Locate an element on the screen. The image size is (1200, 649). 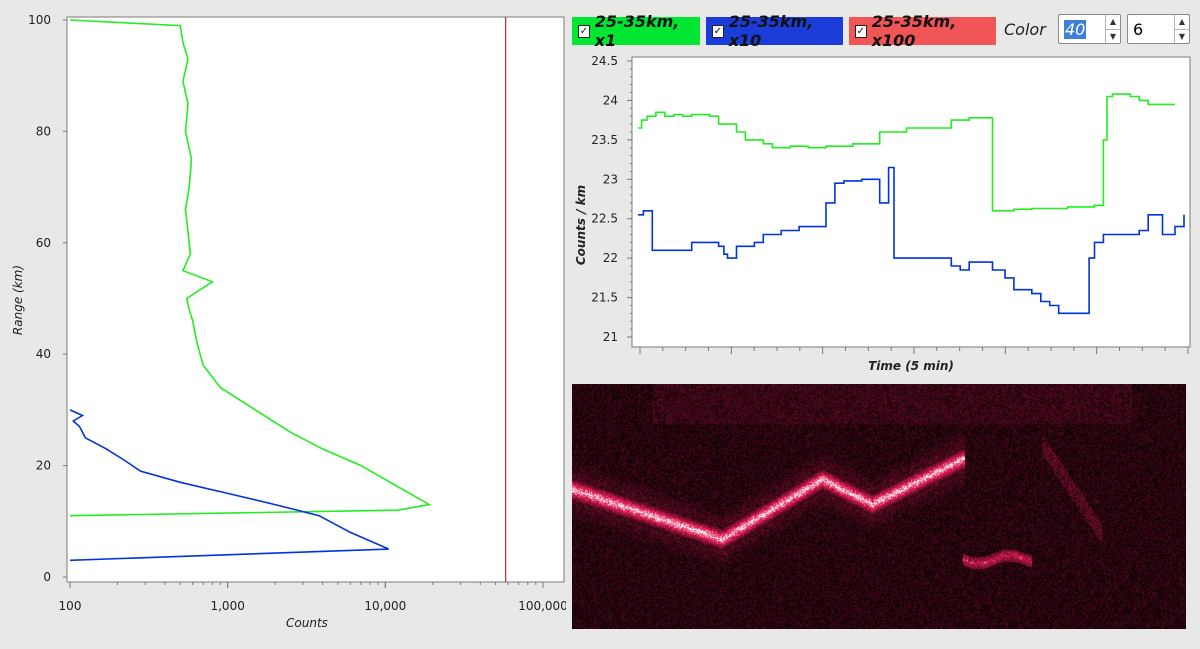
profile-y-tick-label: 20 is located at coordinates (43, 466).